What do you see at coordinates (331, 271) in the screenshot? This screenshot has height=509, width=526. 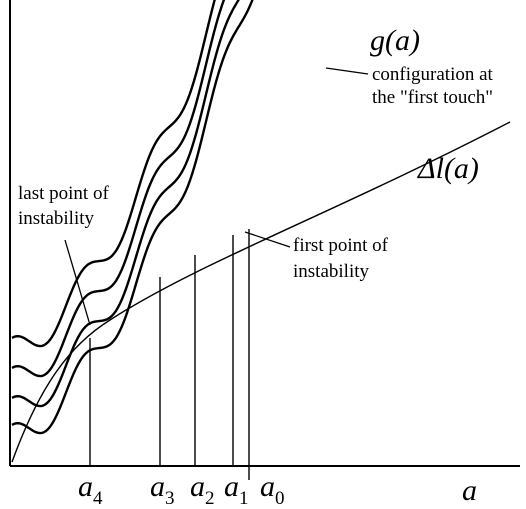 I see `first-point-label-line2: instability` at bounding box center [331, 271].